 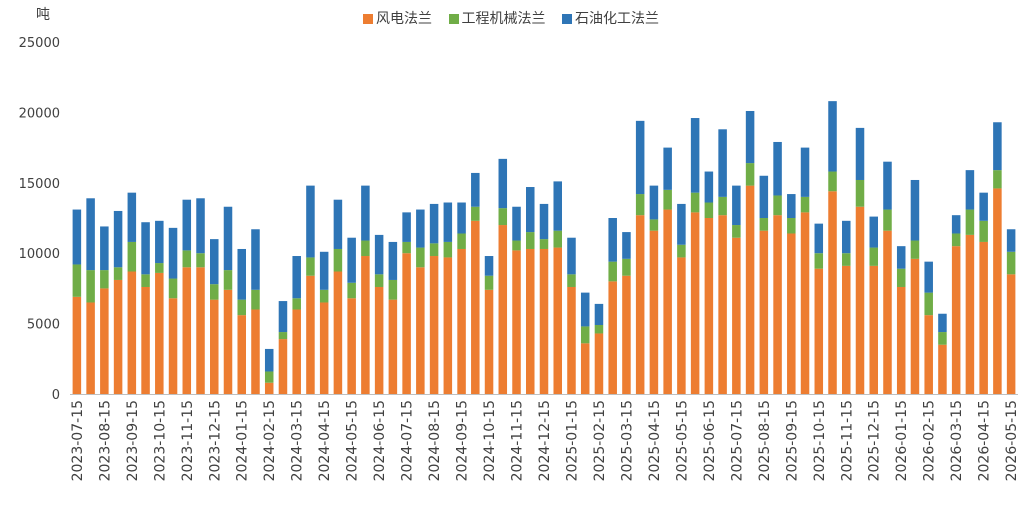 What do you see at coordinates (78, 440) in the screenshot?
I see `x-tick-label: 2023-07-15` at bounding box center [78, 440].